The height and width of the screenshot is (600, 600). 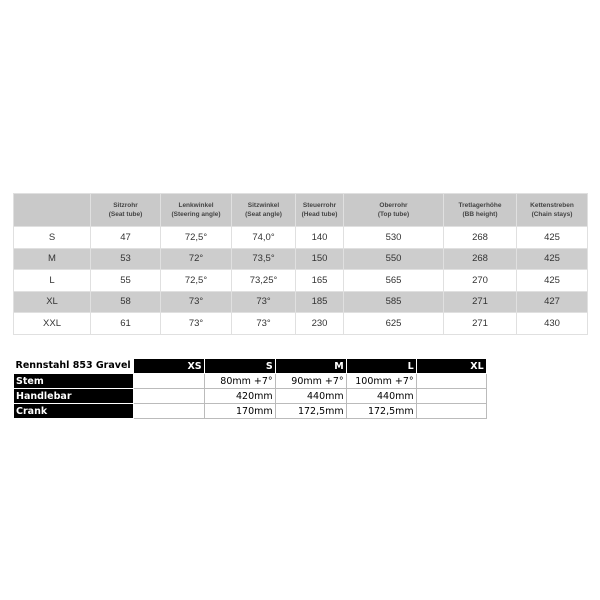 What do you see at coordinates (393, 301) in the screenshot?
I see `value-cell: 585` at bounding box center [393, 301].